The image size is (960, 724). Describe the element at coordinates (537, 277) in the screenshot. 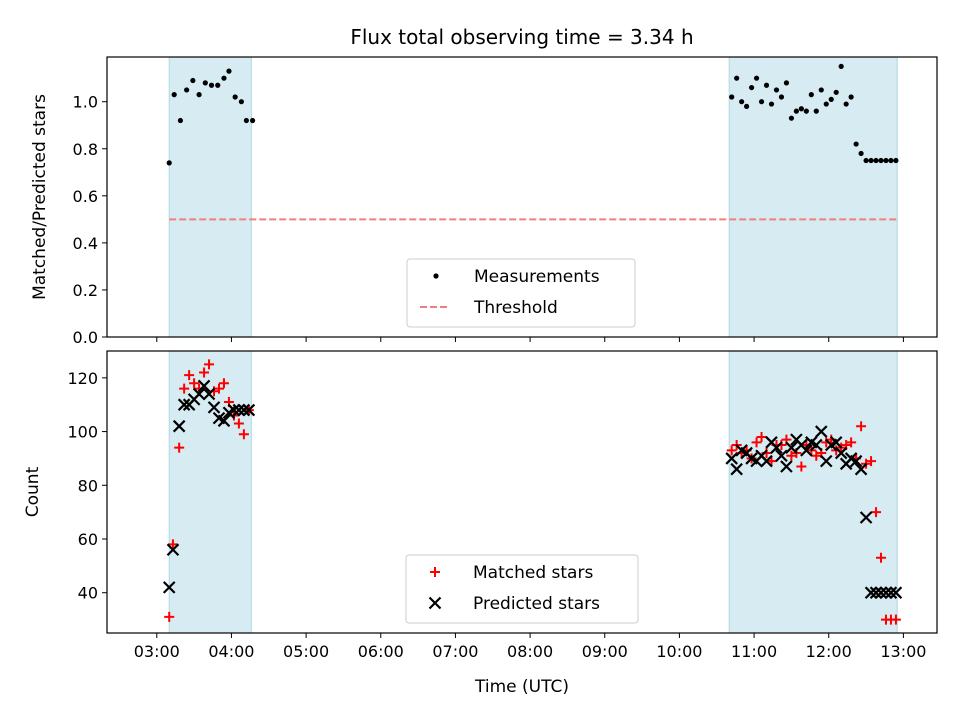

I see `legend-label: Measurements` at that location.